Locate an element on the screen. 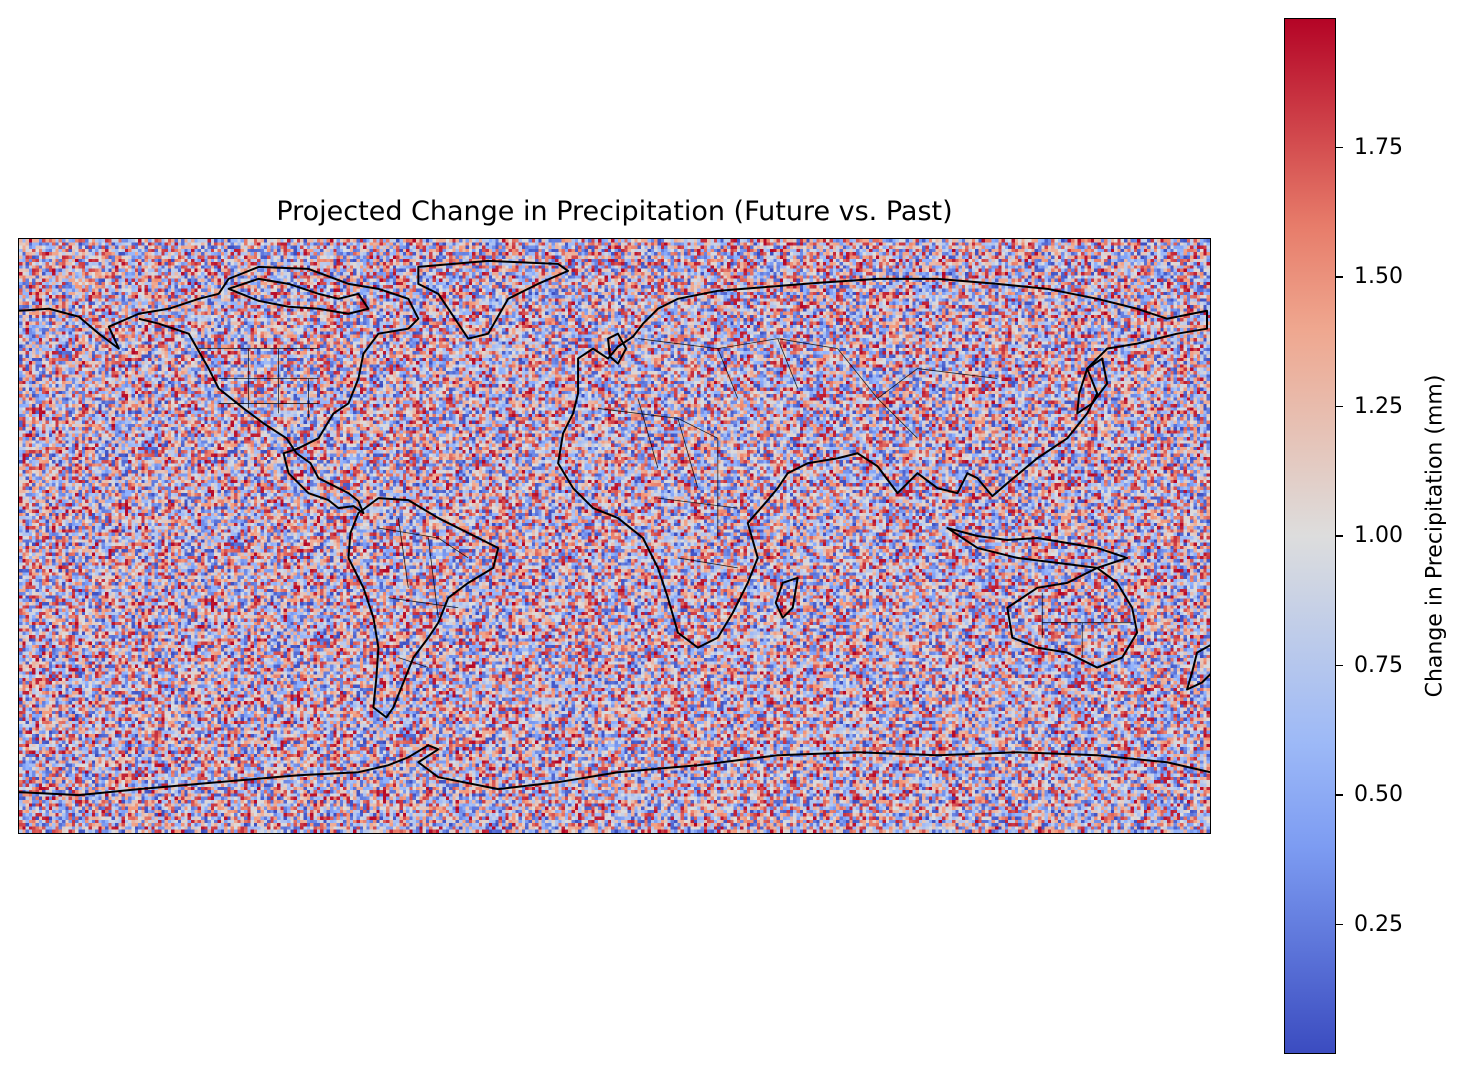  coastline-madagascar is located at coordinates (786, 597).